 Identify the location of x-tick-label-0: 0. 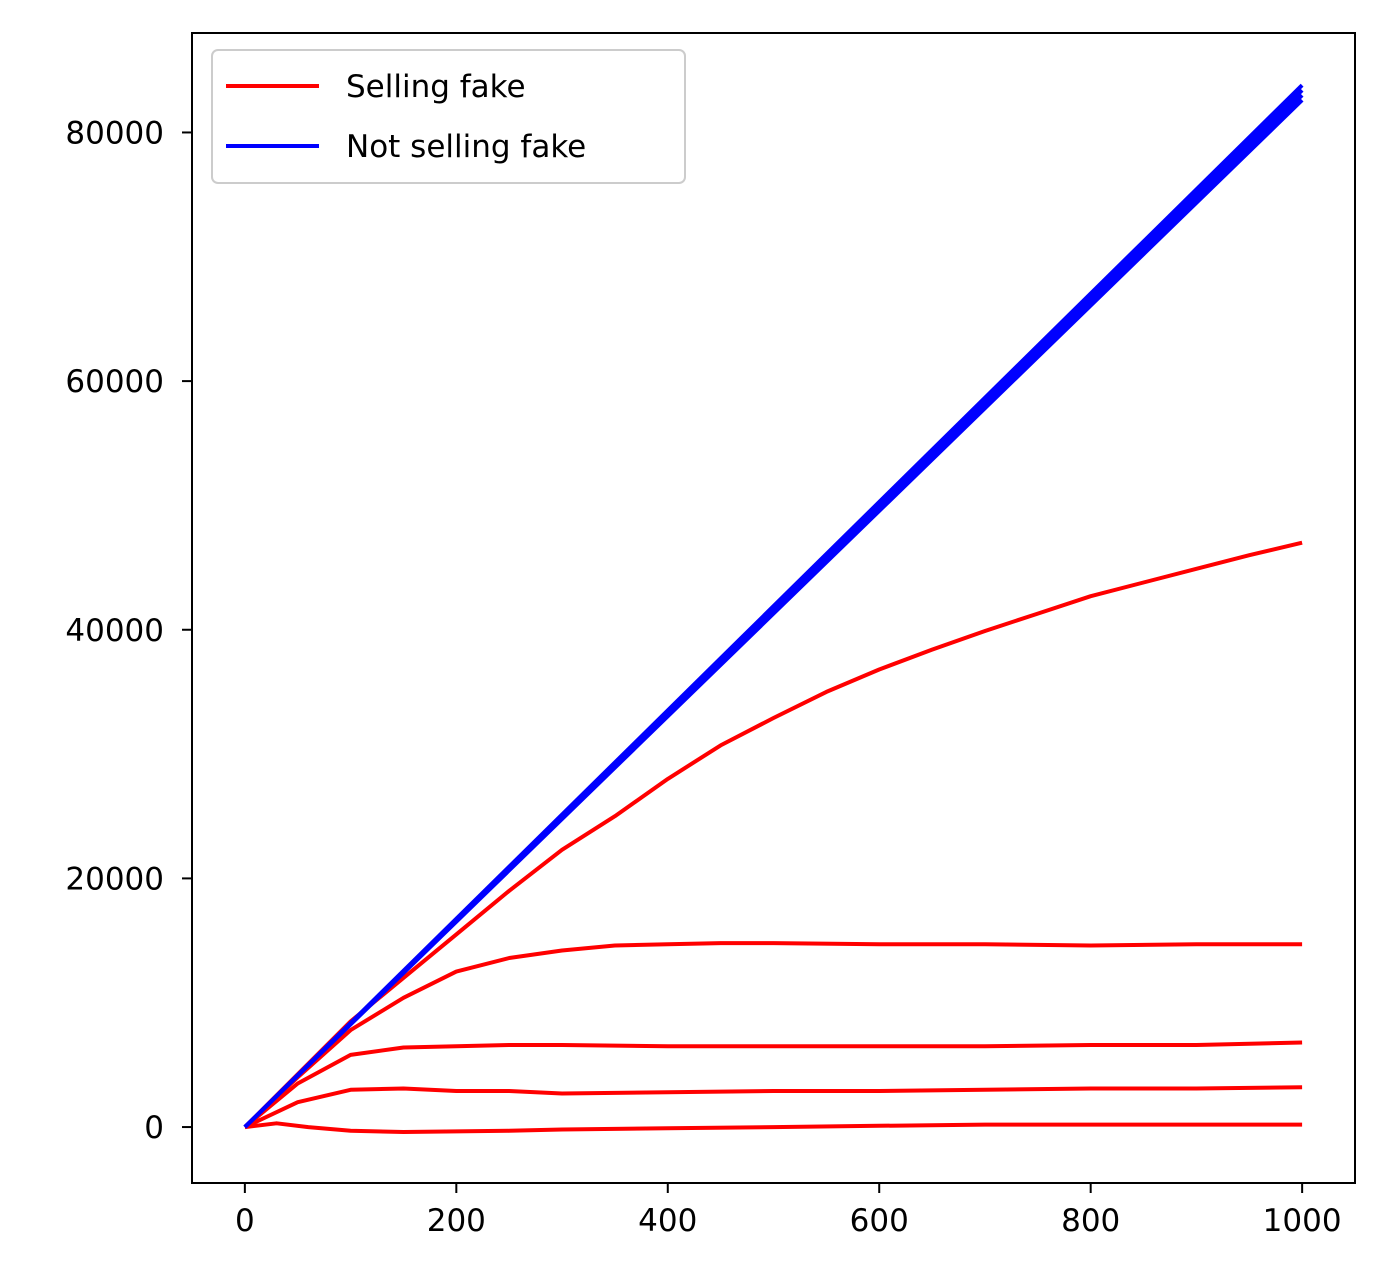
(245, 1221).